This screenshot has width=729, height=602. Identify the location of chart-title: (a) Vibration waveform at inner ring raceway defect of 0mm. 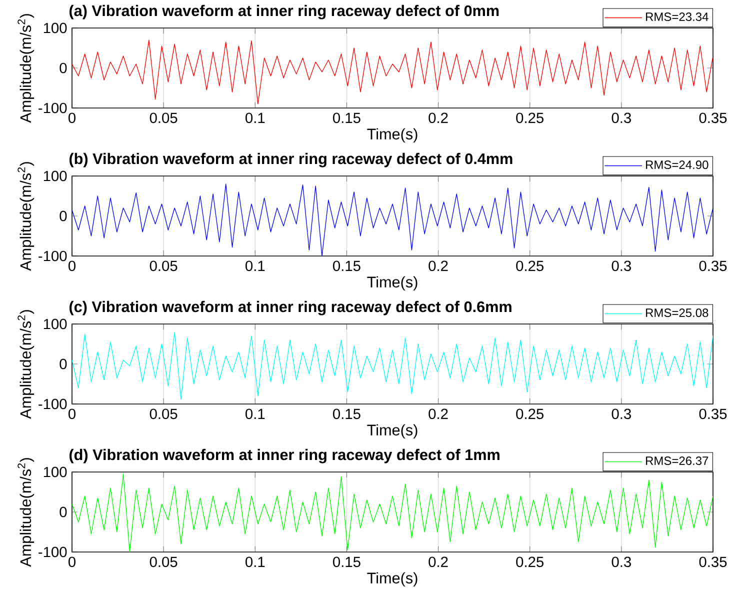
(284, 12).